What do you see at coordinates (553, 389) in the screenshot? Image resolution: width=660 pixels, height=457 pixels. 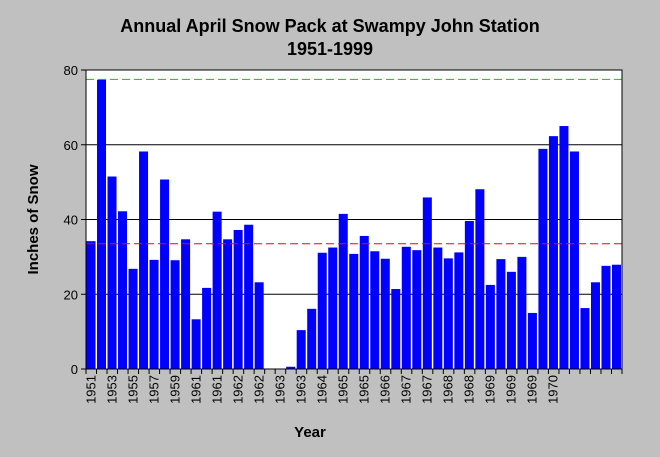 I see `x-tick-label: 1970` at bounding box center [553, 389].